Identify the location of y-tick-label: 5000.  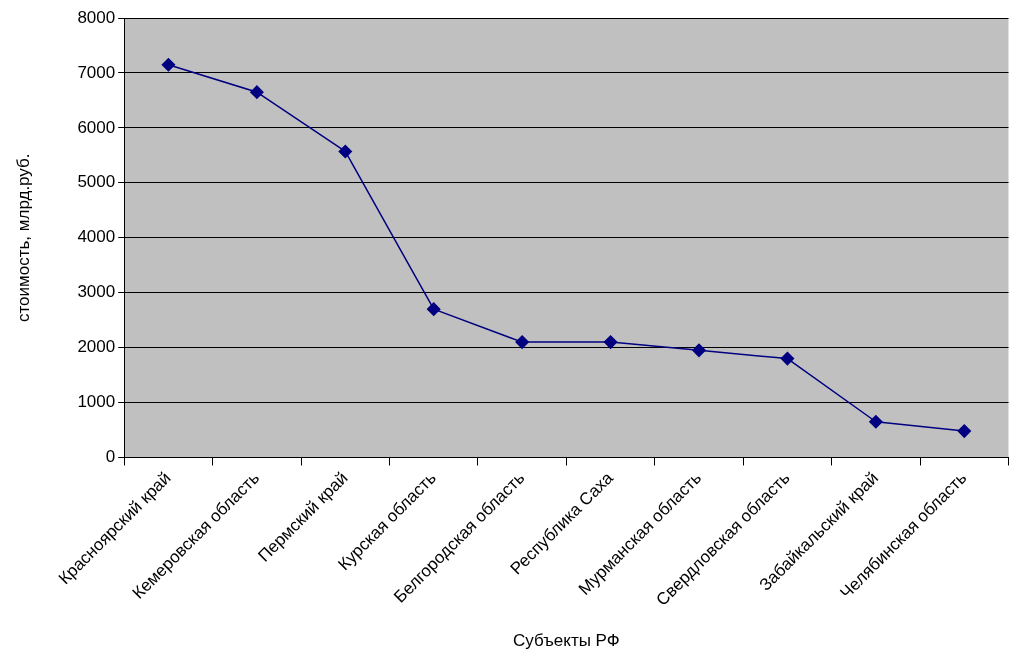
(96, 182).